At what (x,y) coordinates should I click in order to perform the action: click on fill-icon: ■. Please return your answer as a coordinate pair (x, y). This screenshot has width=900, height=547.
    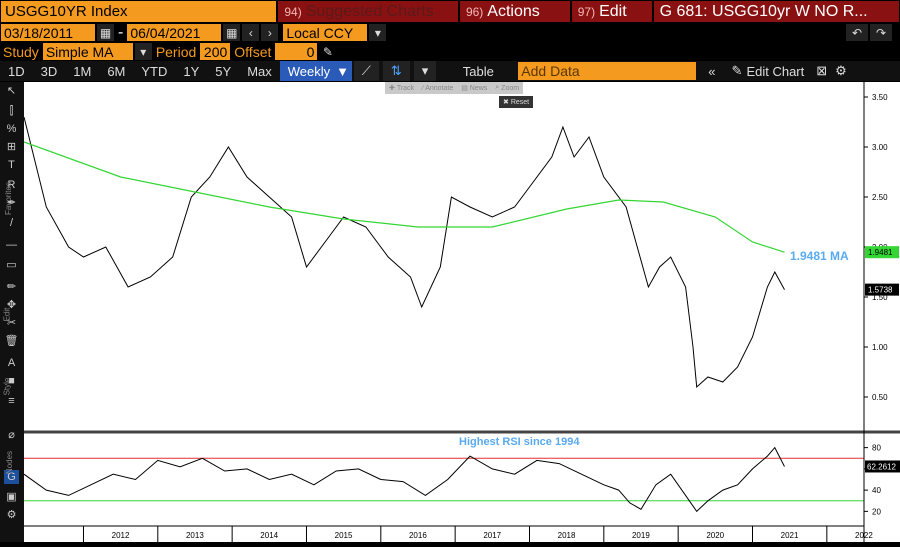
    Looking at the image, I should click on (11, 381).